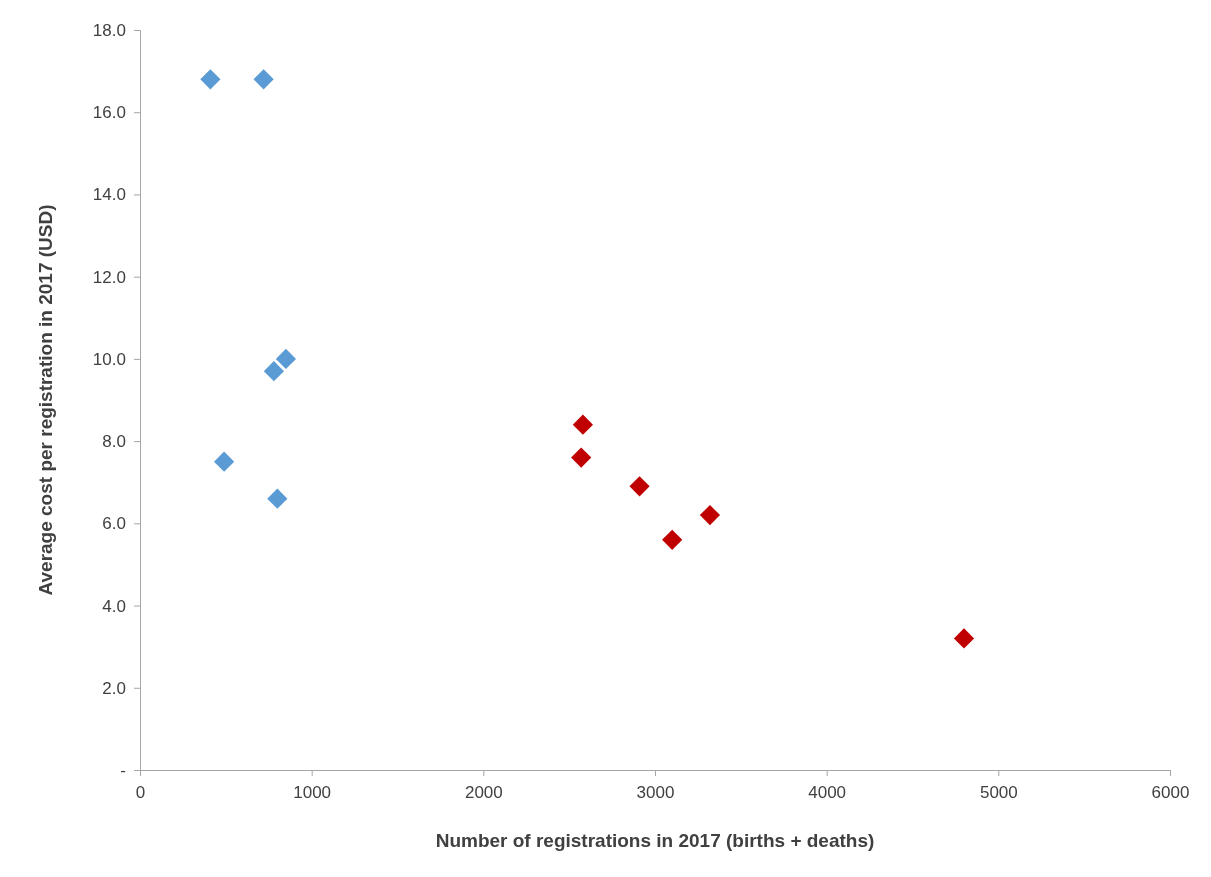  Describe the element at coordinates (109, 359) in the screenshot. I see `y-tick-label: 10.0` at that location.